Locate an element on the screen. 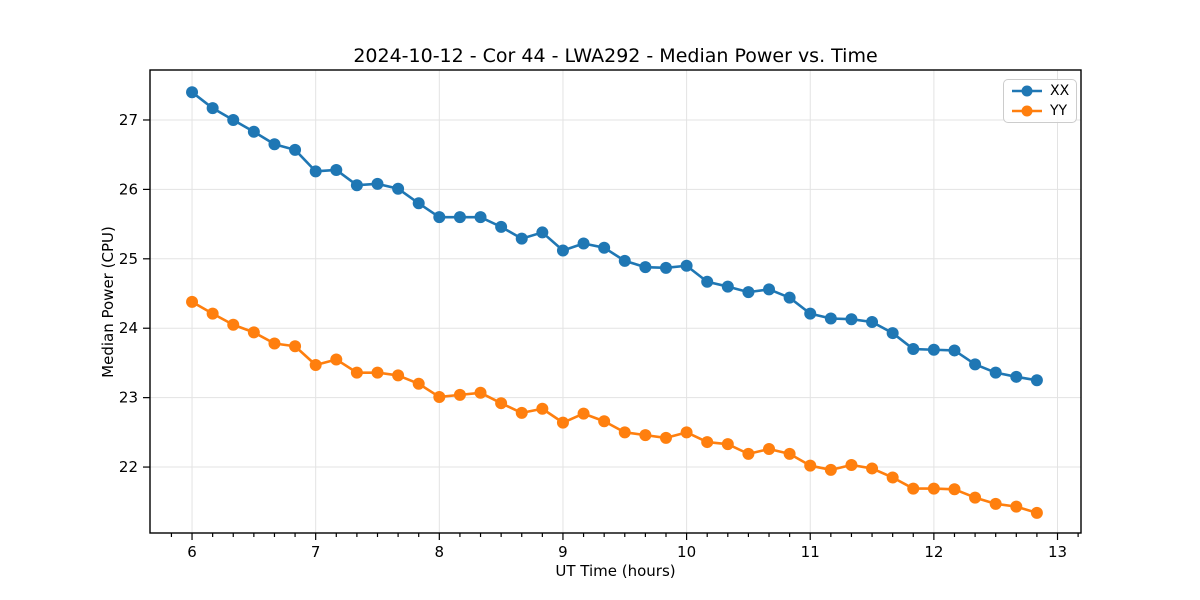 This screenshot has width=1200, height=600. x-tick-labels: 6 7 8 9 10 11 12 13 is located at coordinates (627, 552).